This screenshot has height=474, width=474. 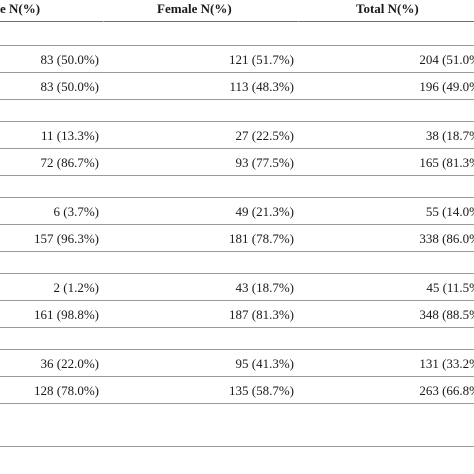 What do you see at coordinates (70, 363) in the screenshot?
I see `table-cell: 36 (22.0%)` at bounding box center [70, 363].